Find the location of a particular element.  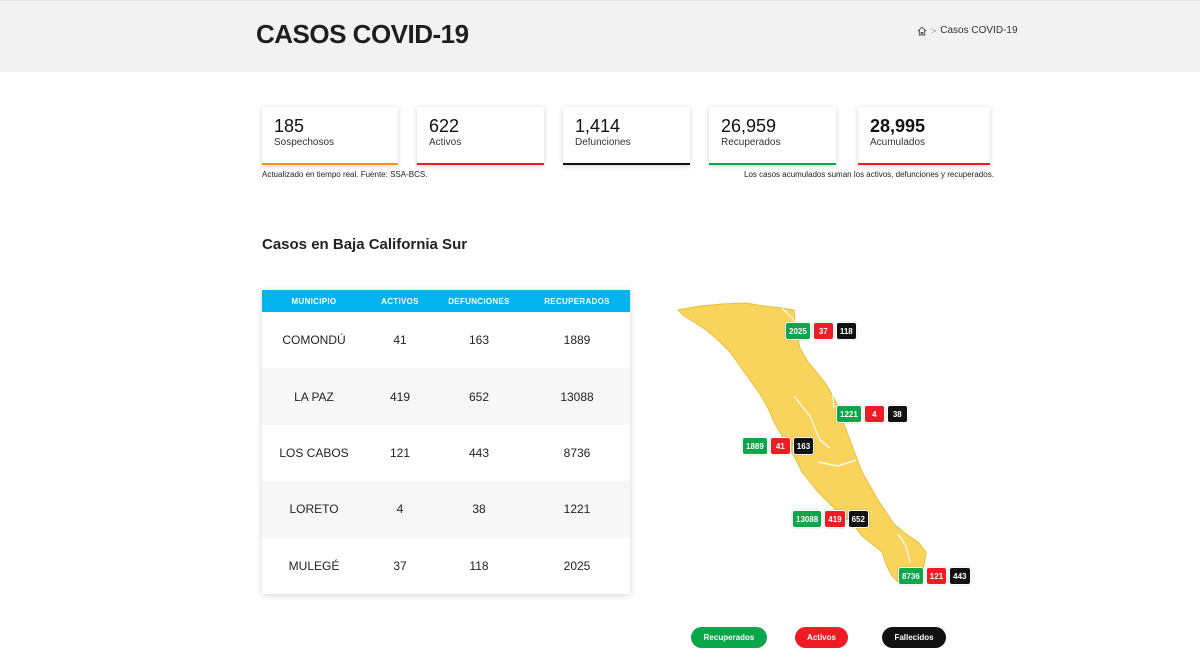

table-row: MULEGÉ 37 118 2025 is located at coordinates (446, 566).